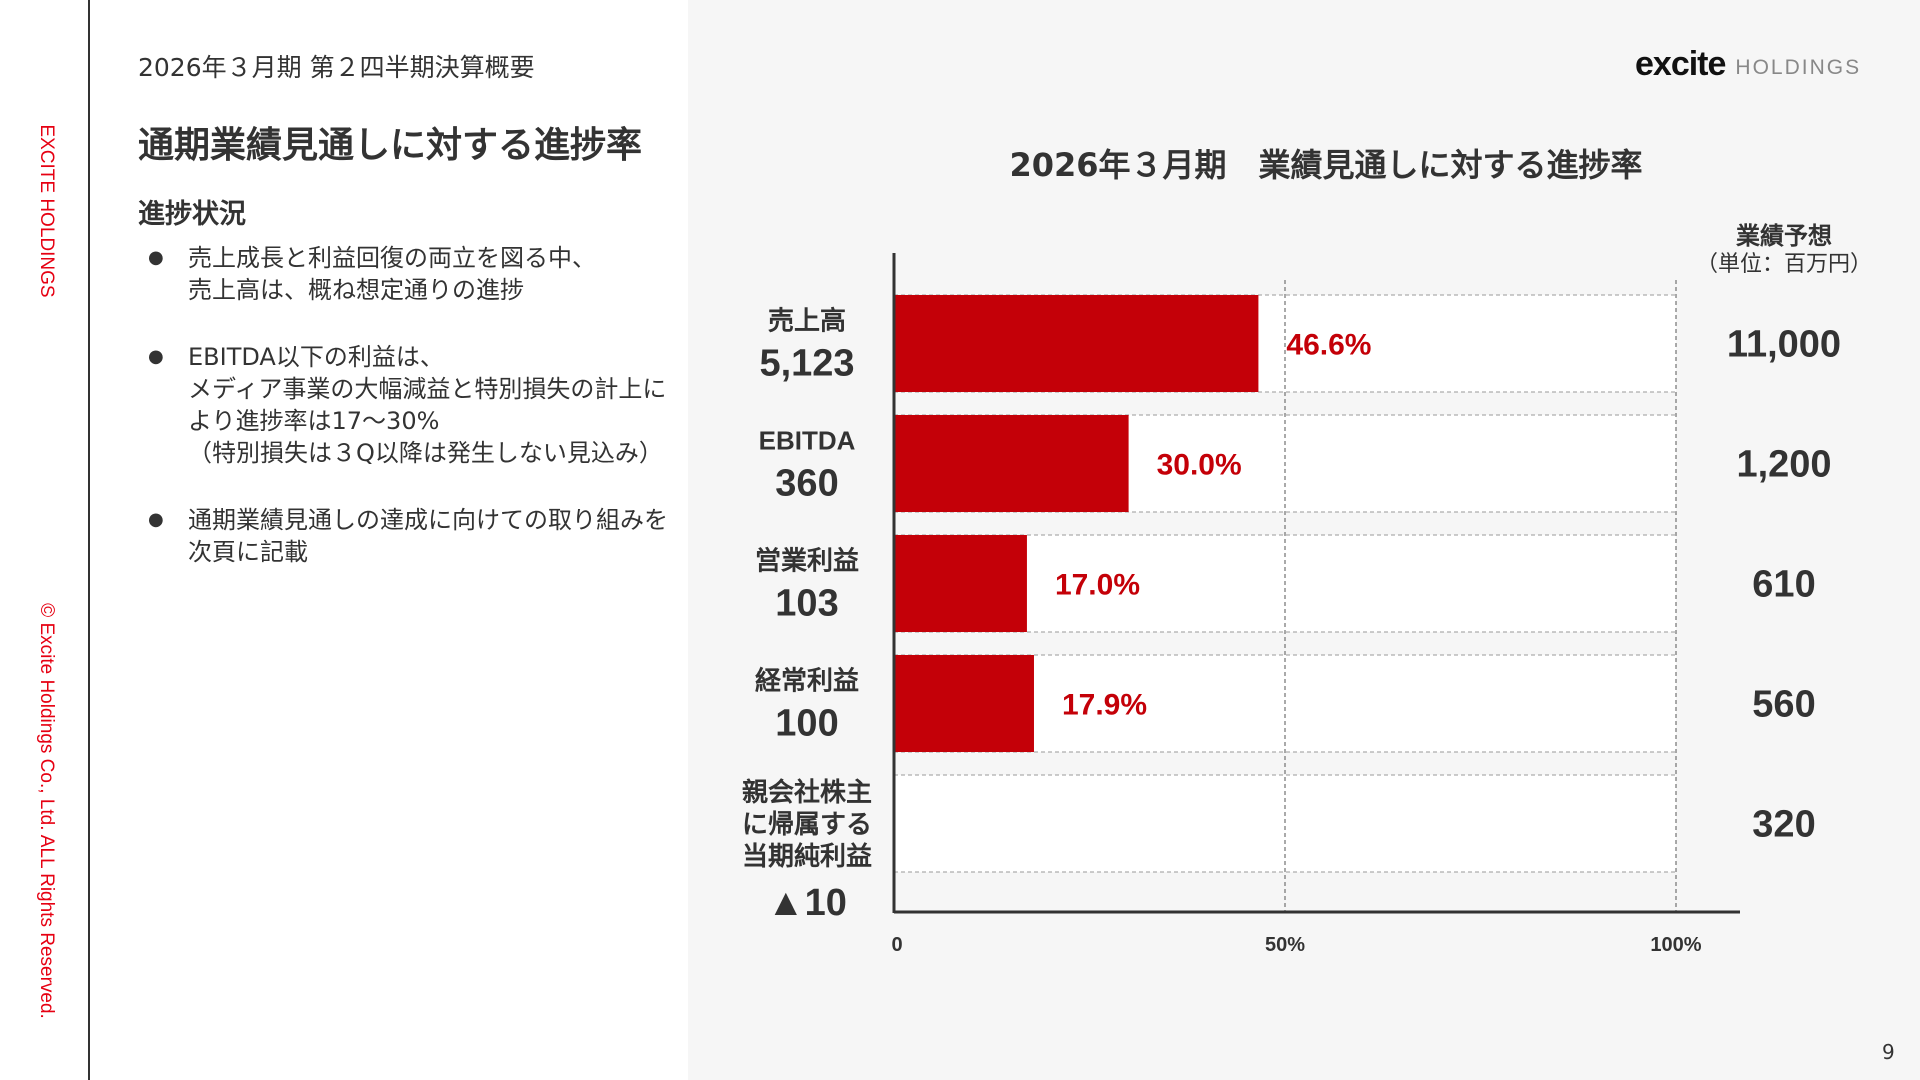 The width and height of the screenshot is (1920, 1080). I want to click on actual-value: 360, so click(806, 484).